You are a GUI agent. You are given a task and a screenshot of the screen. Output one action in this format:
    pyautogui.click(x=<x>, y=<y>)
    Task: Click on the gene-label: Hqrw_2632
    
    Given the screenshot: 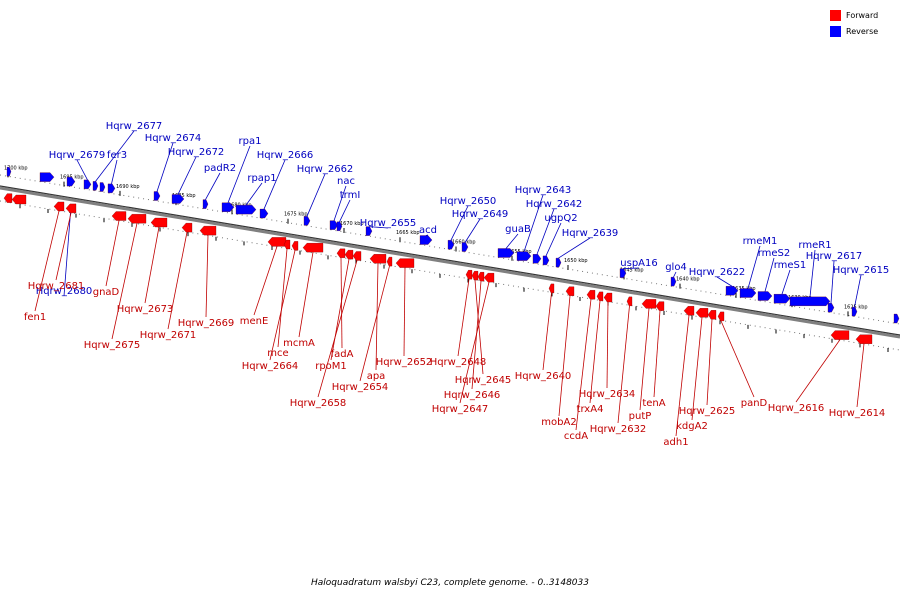 What is the action you would take?
    pyautogui.click(x=618, y=429)
    